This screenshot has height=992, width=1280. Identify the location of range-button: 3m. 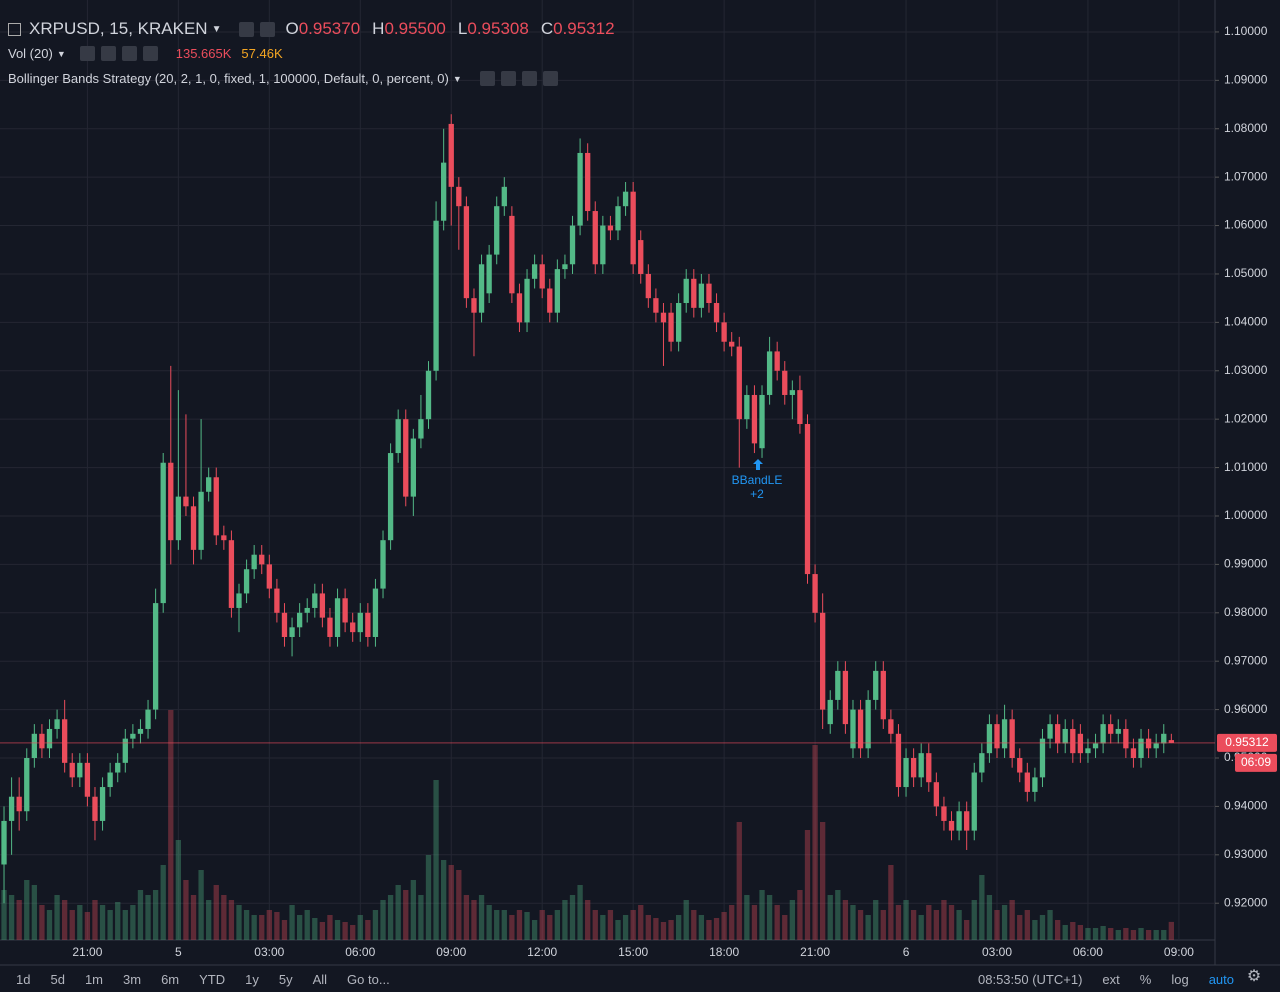
(132, 979).